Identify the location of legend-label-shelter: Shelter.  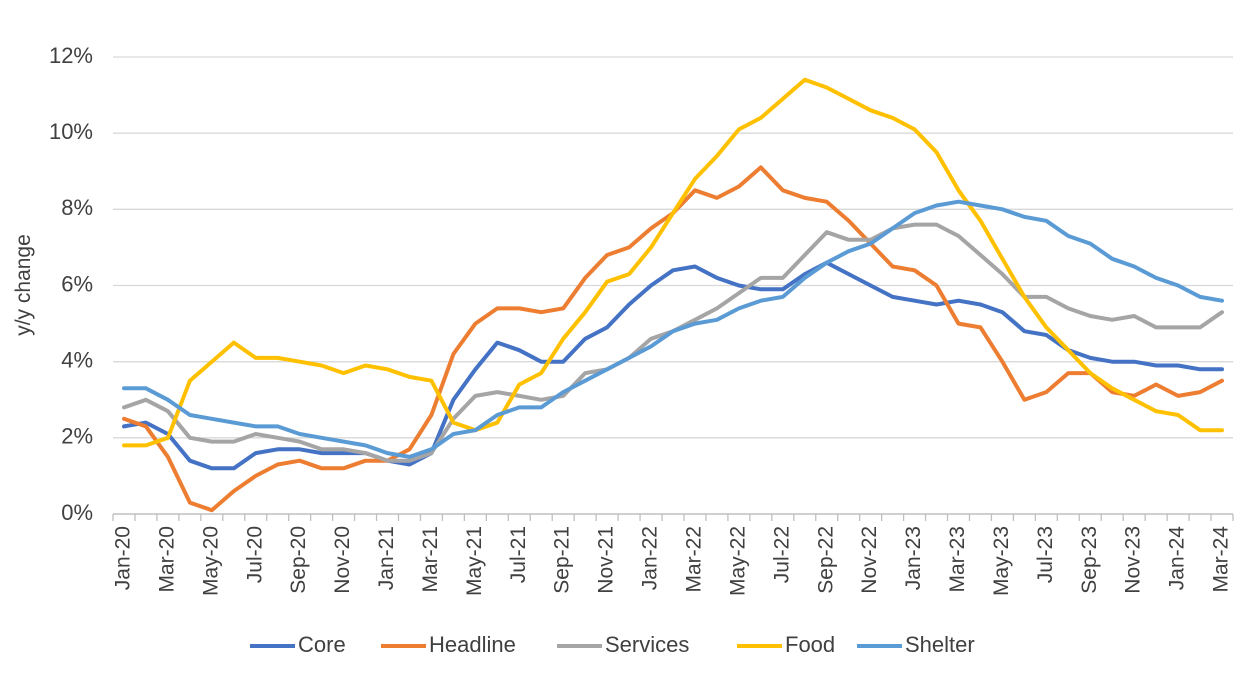
(940, 644).